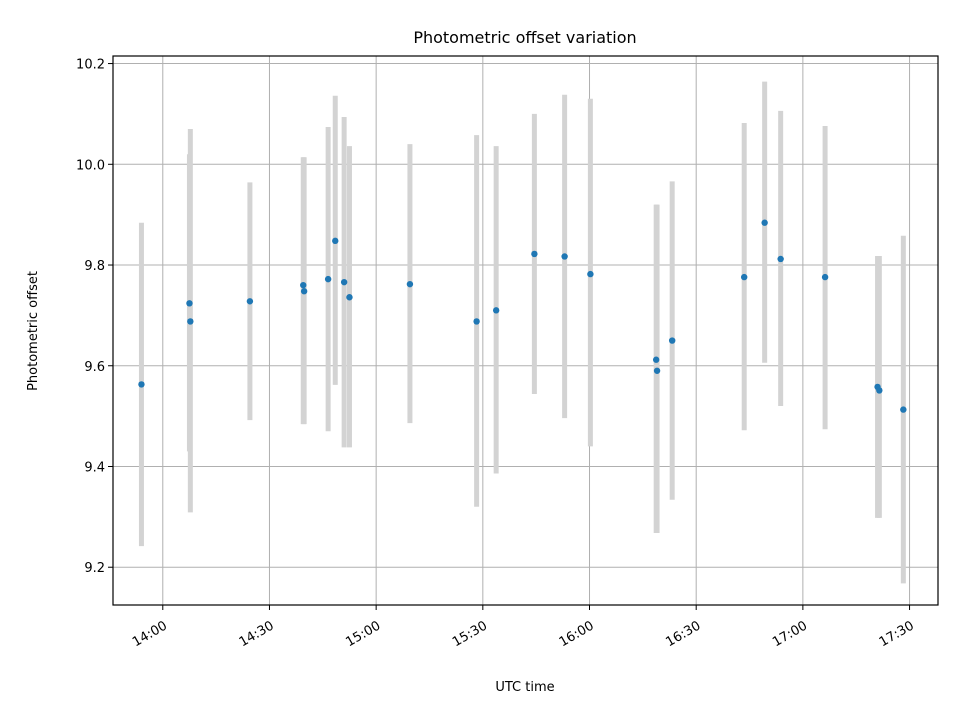 The image size is (960, 720). I want to click on y-tick-label: 10.2, so click(90, 65).